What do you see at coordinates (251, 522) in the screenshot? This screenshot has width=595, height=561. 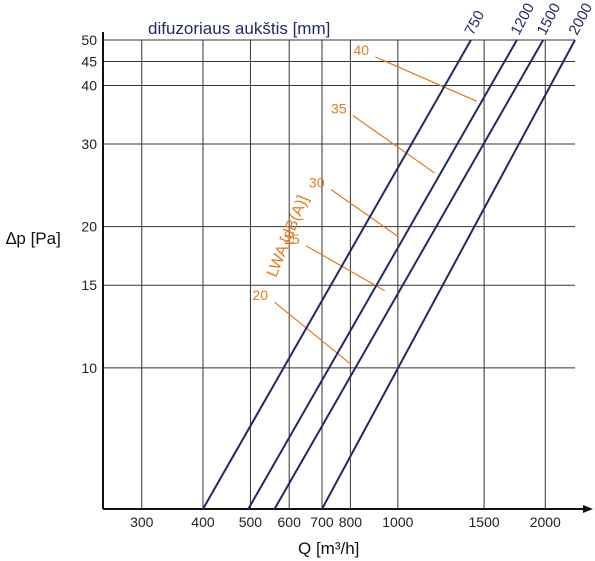 I see `x-tick-label: 500` at bounding box center [251, 522].